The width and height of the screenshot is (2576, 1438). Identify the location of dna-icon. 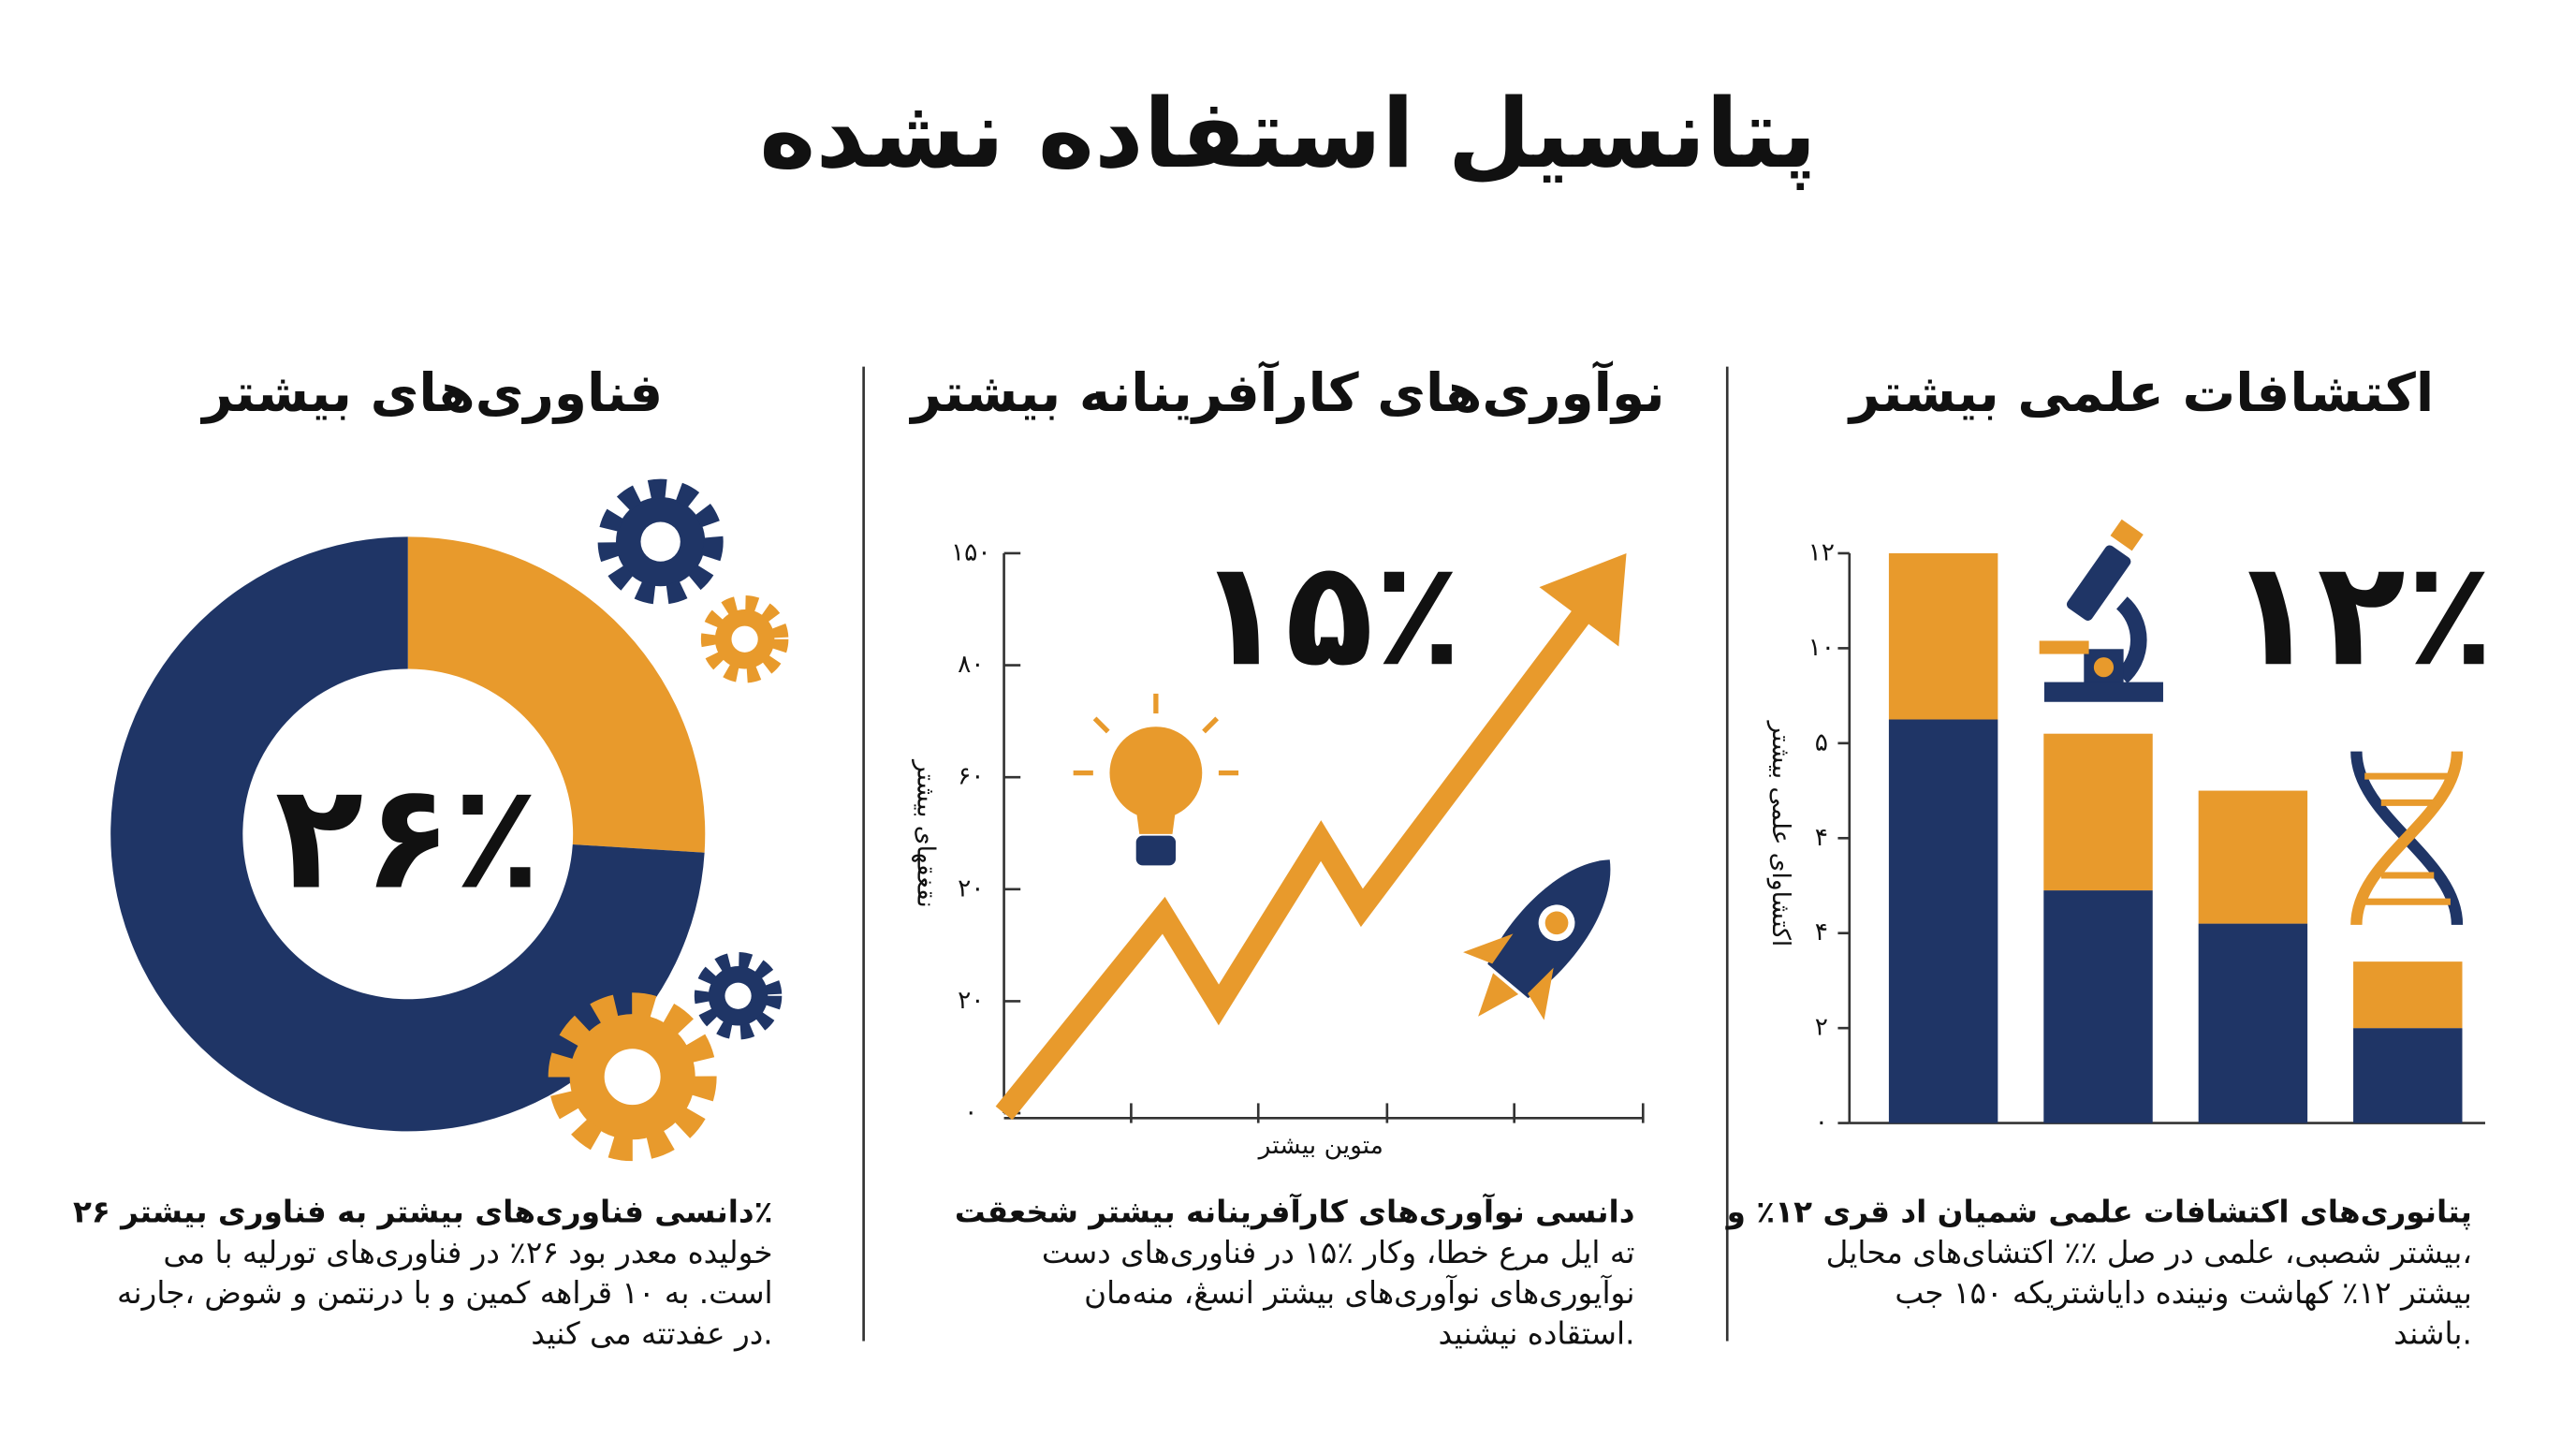
(2407, 838).